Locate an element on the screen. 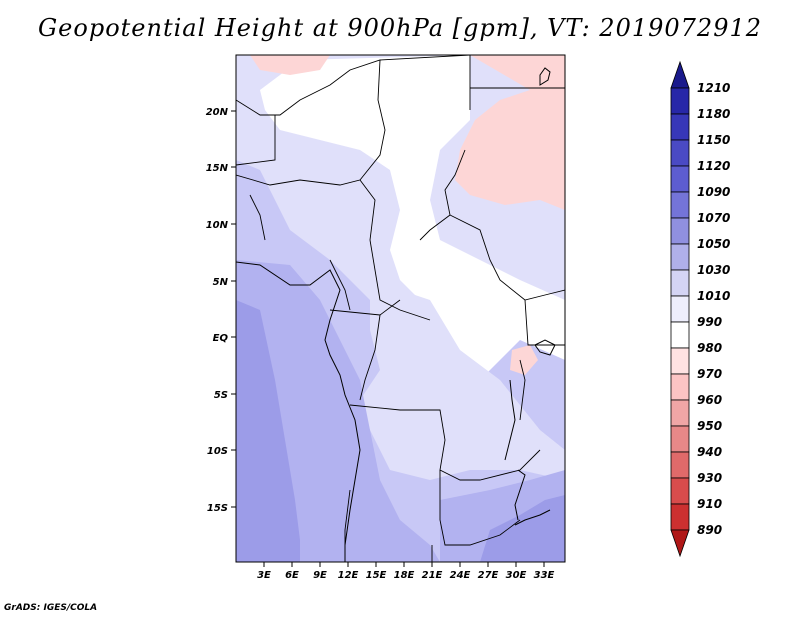 This screenshot has height=618, width=800. colorbar-label: 960 is located at coordinates (709, 400).